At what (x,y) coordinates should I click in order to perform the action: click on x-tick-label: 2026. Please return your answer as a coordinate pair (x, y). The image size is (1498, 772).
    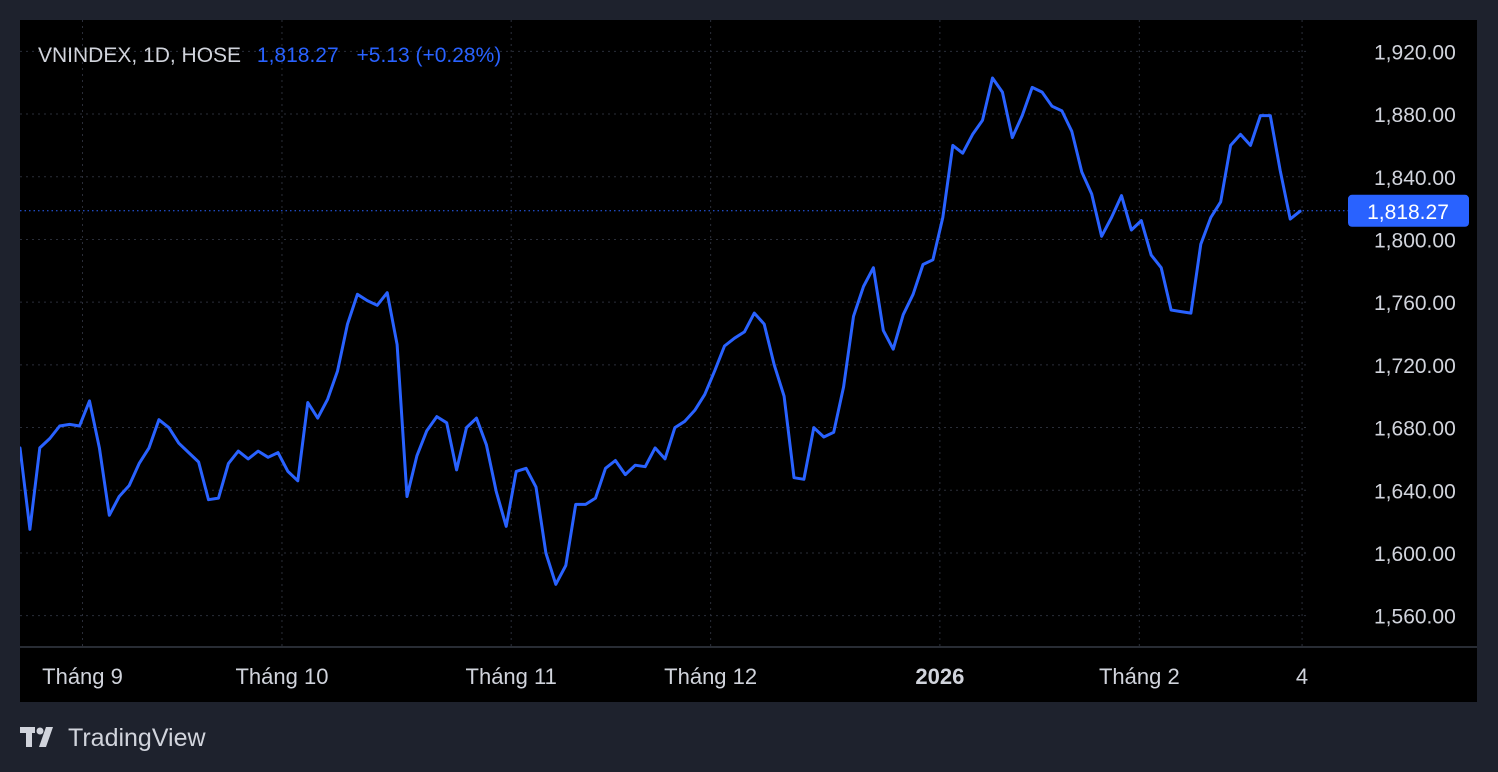
    Looking at the image, I should click on (939, 676).